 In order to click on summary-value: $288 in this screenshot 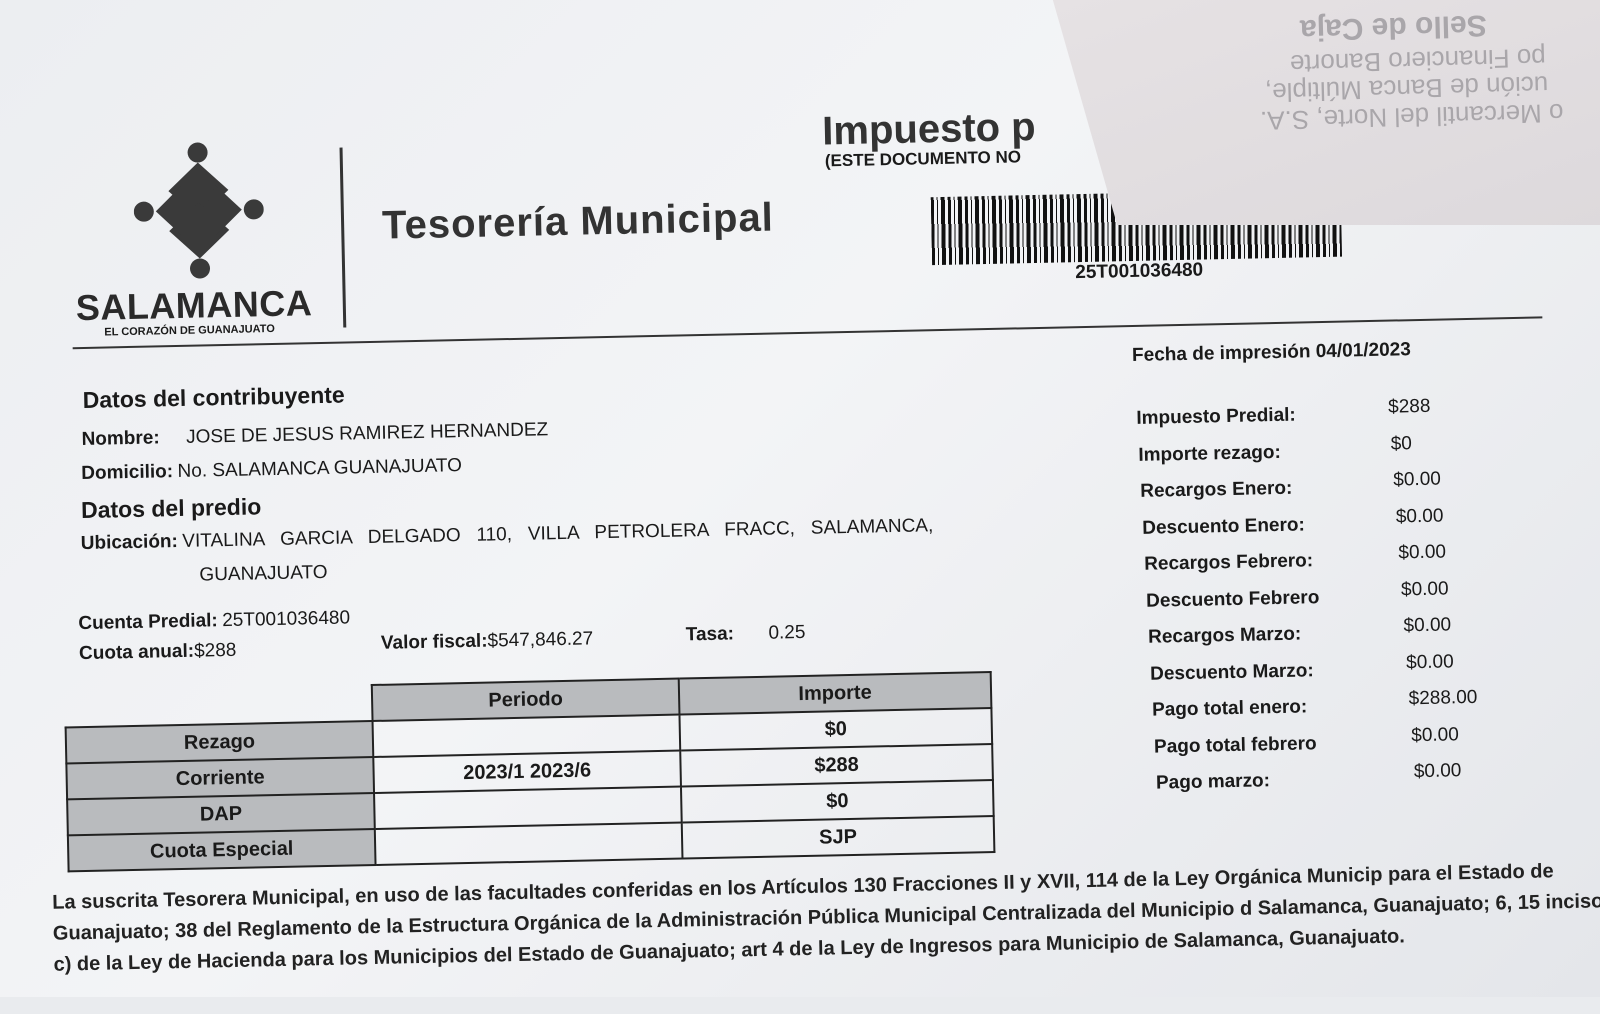, I will do `click(1409, 406)`.